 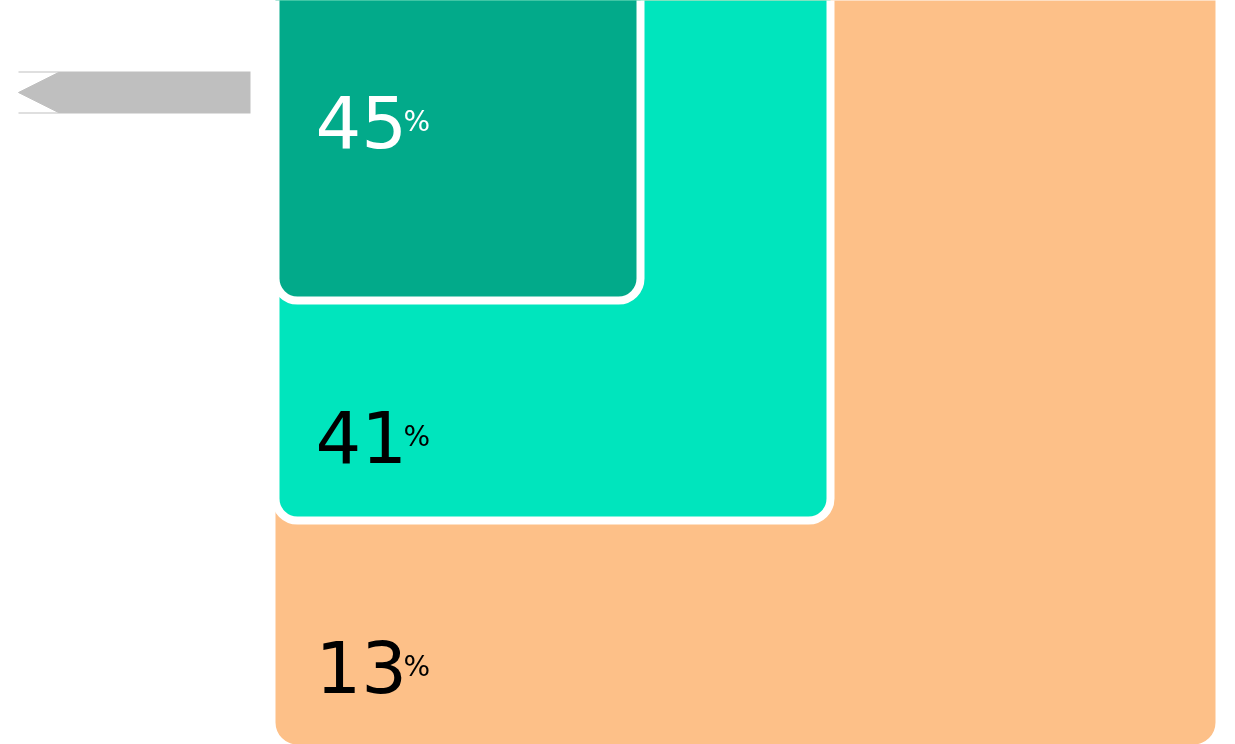 What do you see at coordinates (373, 438) in the screenshot?
I see `data-label: 41%` at bounding box center [373, 438].